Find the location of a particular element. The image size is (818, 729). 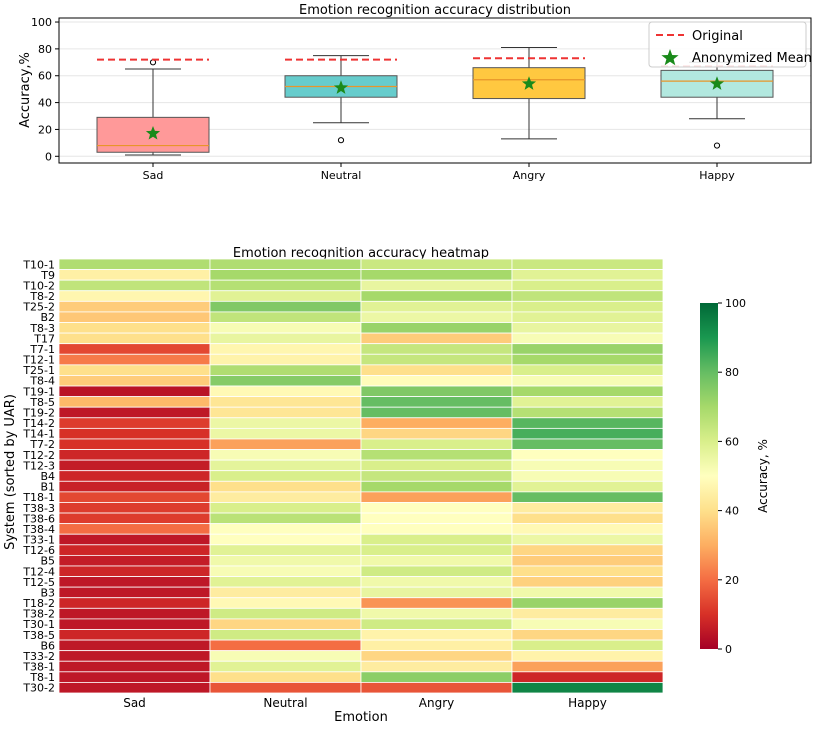

heatmap-column-label: Sad is located at coordinates (134, 703).